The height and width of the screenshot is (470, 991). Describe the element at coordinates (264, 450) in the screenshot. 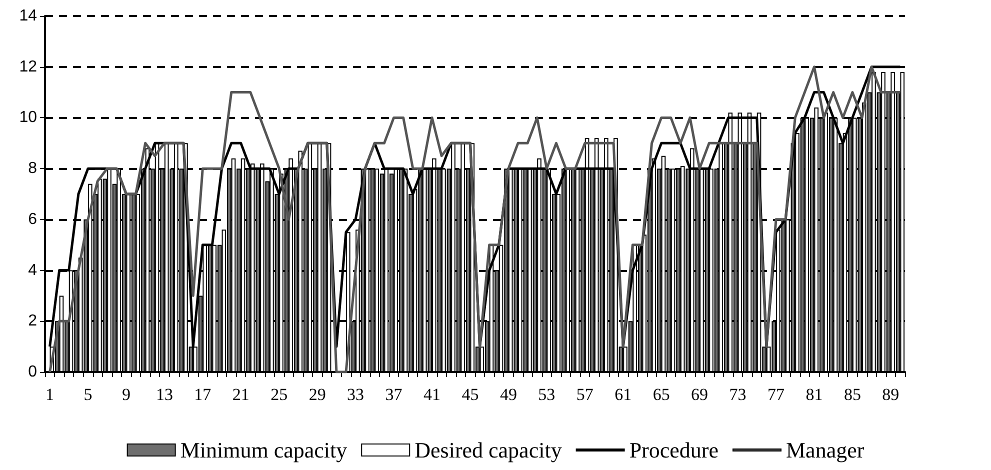

I see `legend-label: Minimum capacity` at that location.